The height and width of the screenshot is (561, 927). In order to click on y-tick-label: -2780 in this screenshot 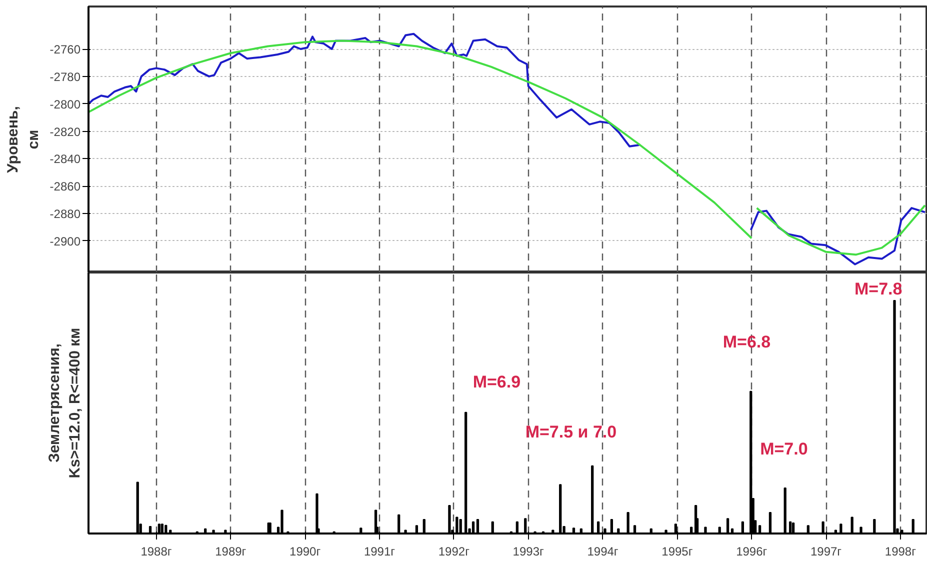, I will do `click(65, 77)`.